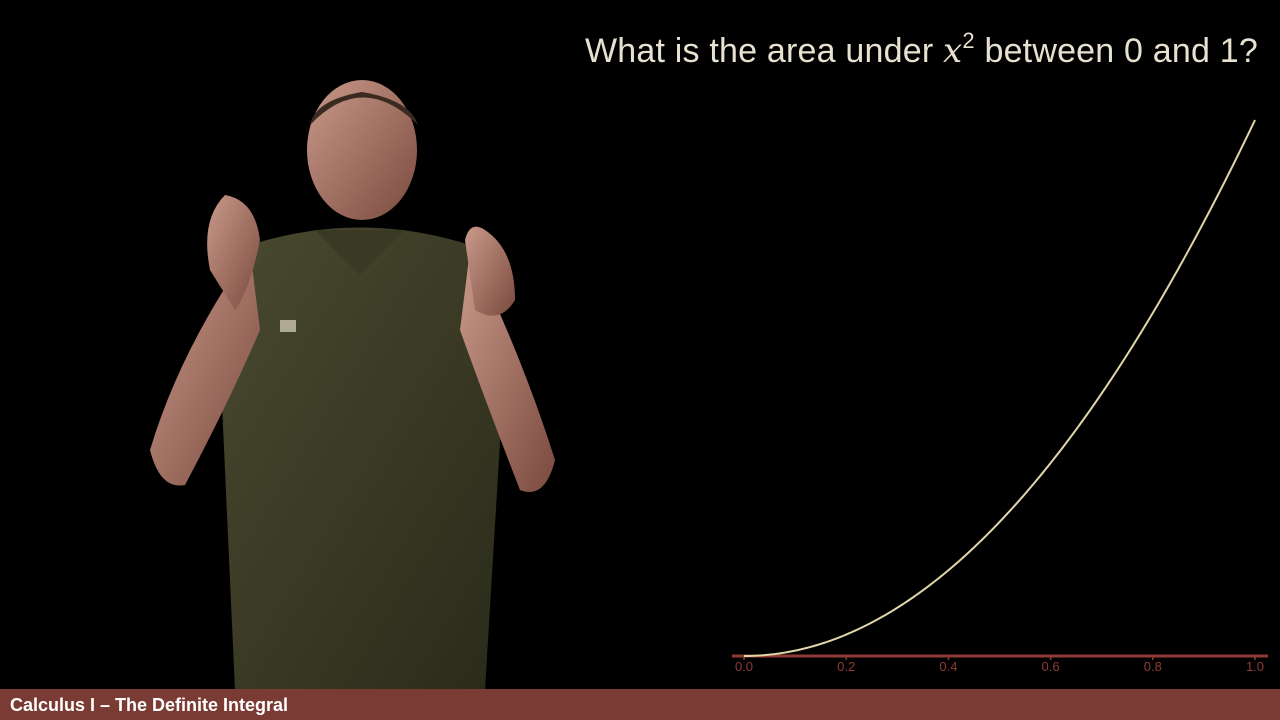  What do you see at coordinates (948, 666) in the screenshot?
I see `x-tick-label: 0.4` at bounding box center [948, 666].